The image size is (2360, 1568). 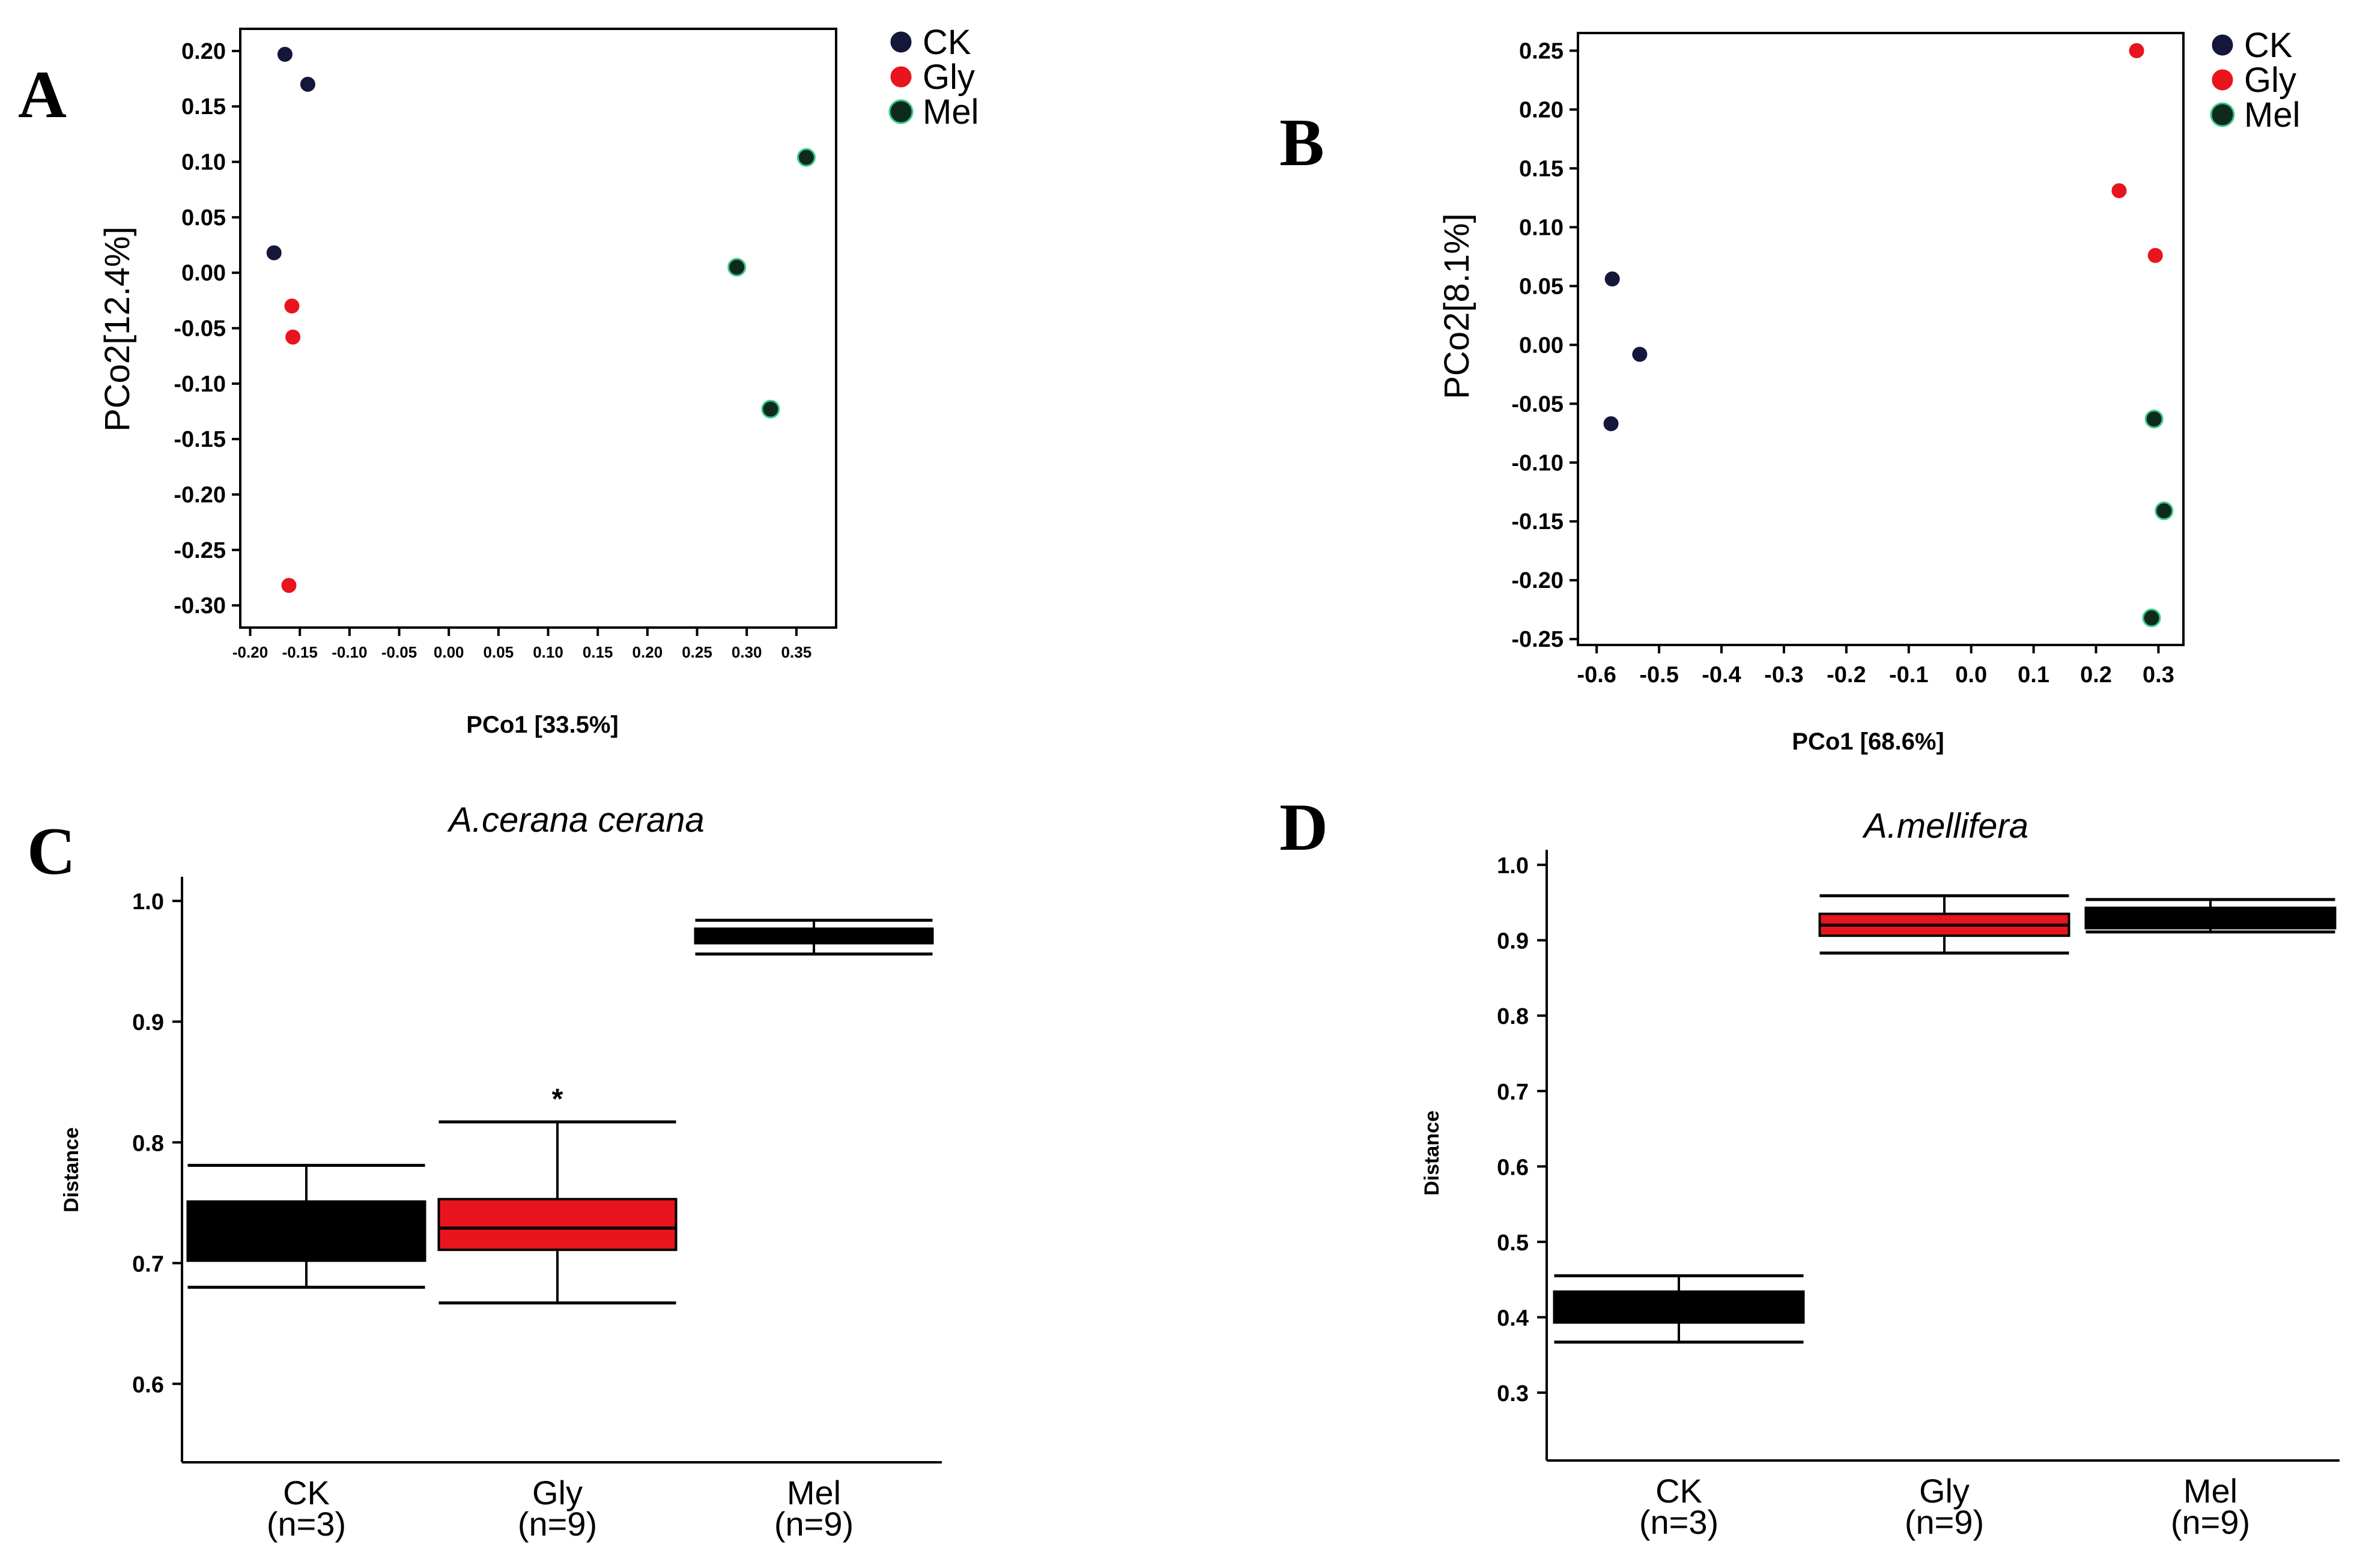 What do you see at coordinates (1513, 866) in the screenshot?
I see `d-y-tick-label: 1.0` at bounding box center [1513, 866].